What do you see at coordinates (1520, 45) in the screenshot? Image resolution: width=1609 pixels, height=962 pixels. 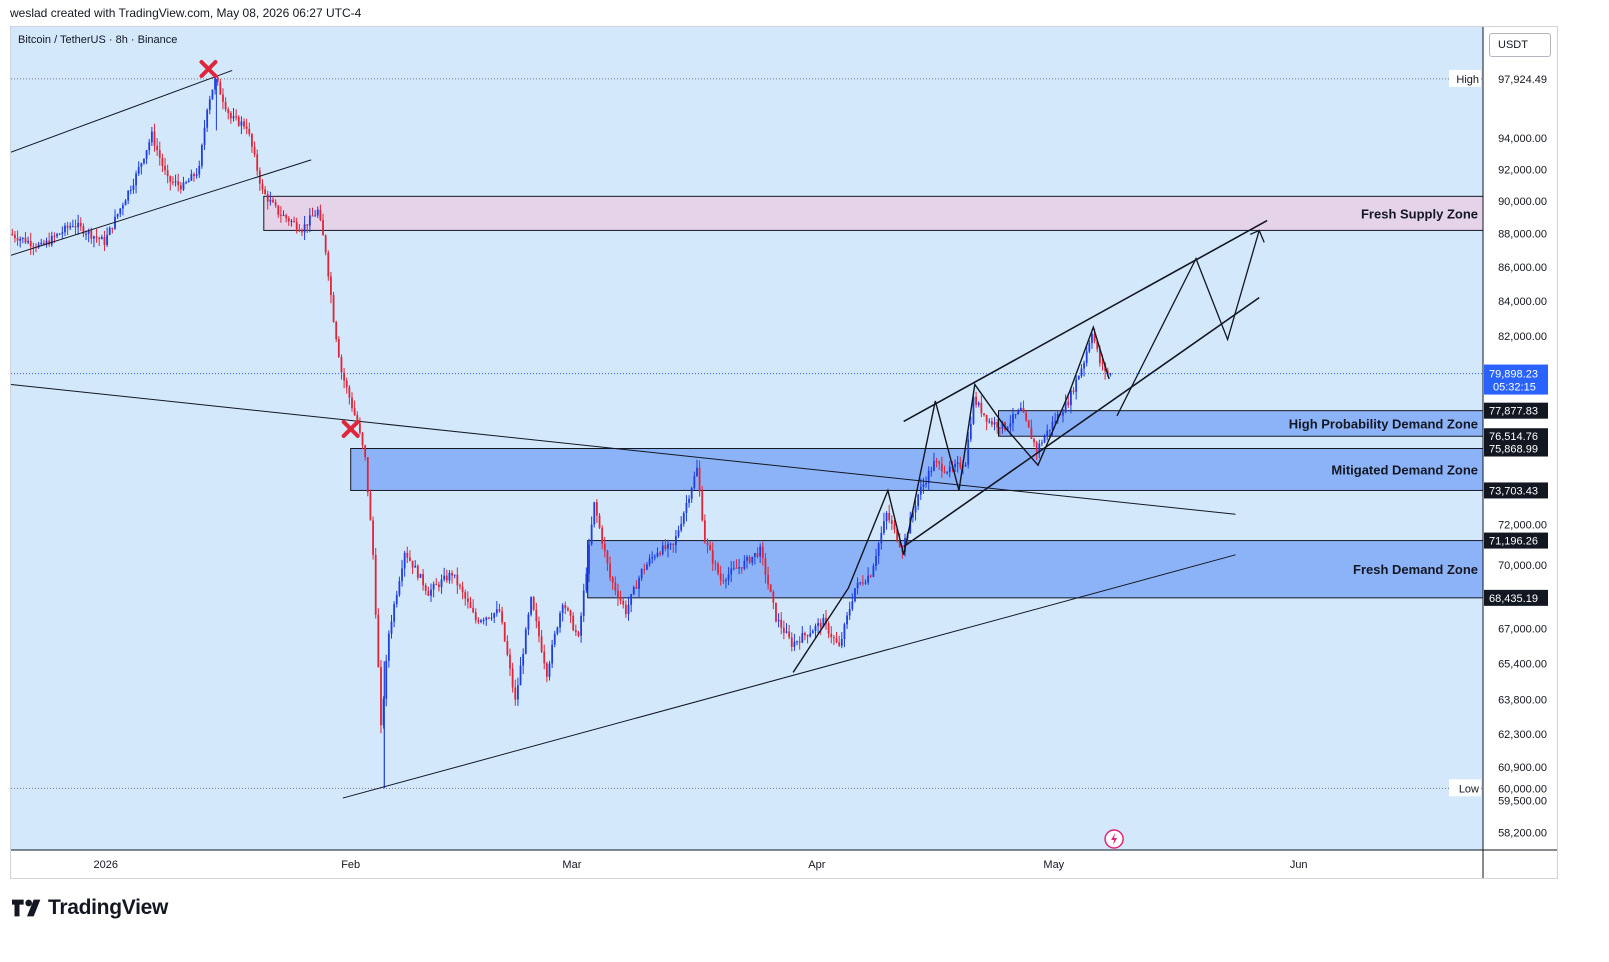 I see `currency-button: USDT` at bounding box center [1520, 45].